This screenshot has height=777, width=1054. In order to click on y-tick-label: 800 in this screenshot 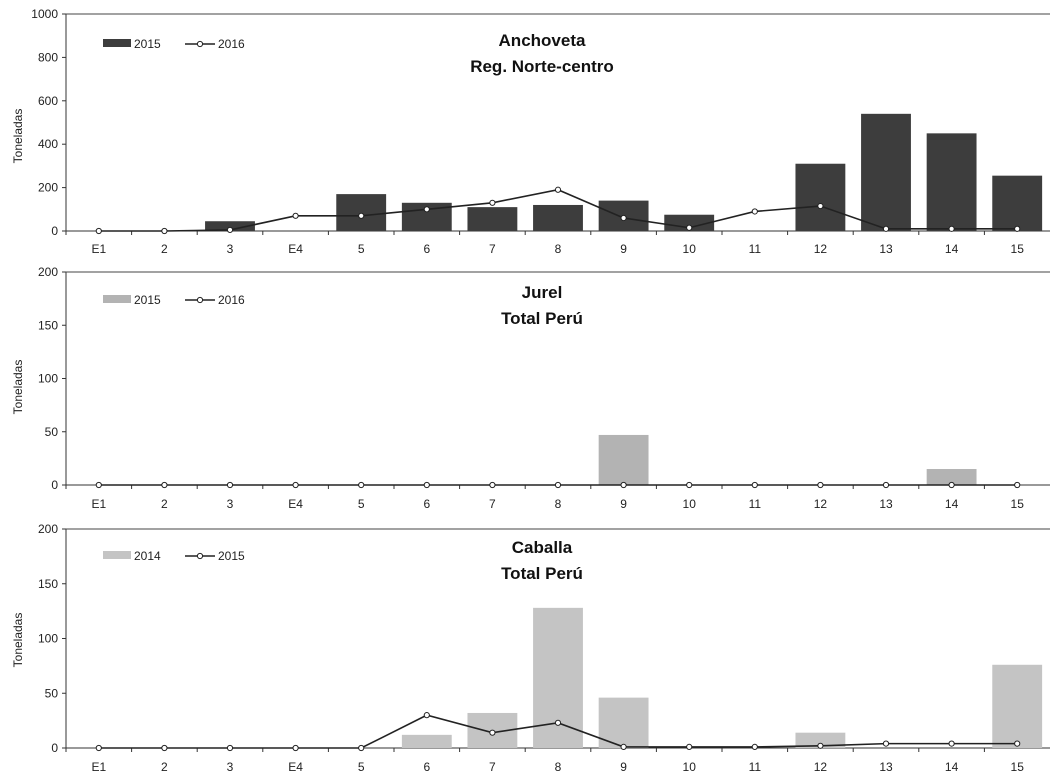, I will do `click(48, 57)`.